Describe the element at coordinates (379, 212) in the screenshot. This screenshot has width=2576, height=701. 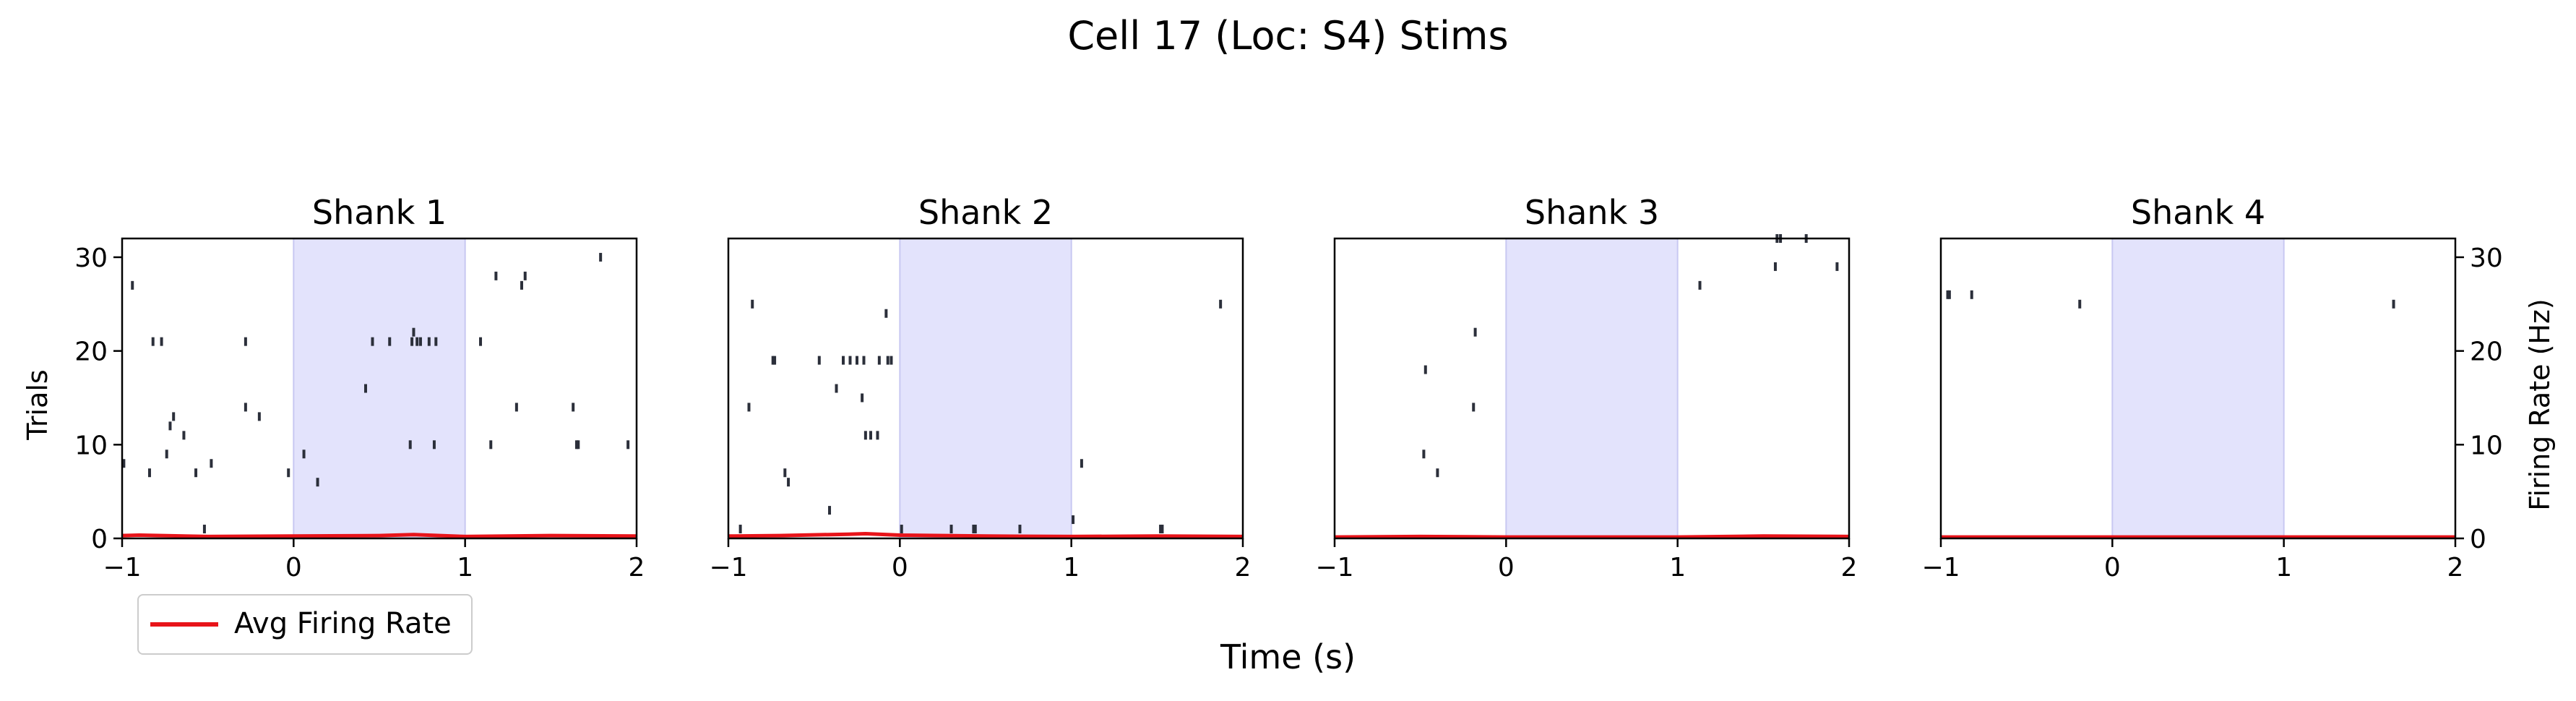
I see `panel-title: Shank 1` at that location.